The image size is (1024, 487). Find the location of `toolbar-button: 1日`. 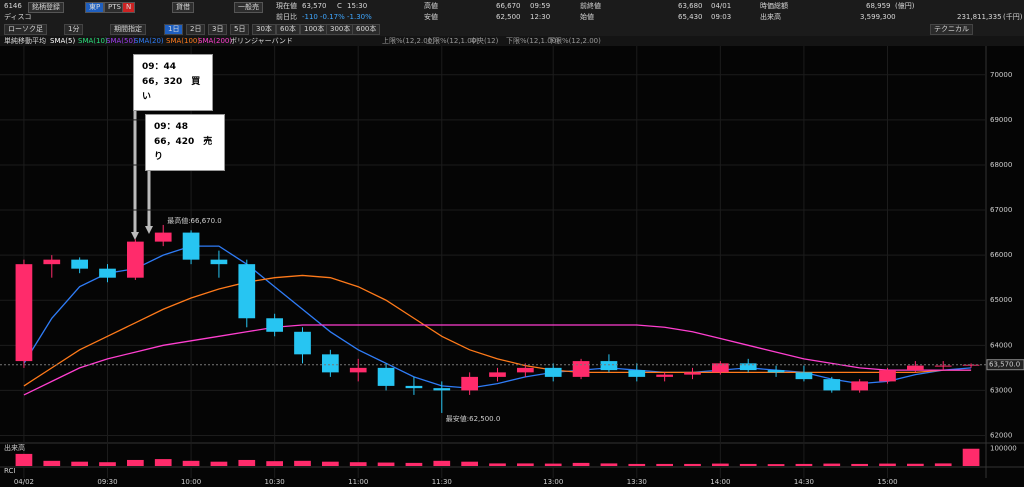

toolbar-button: 1日 is located at coordinates (174, 29).